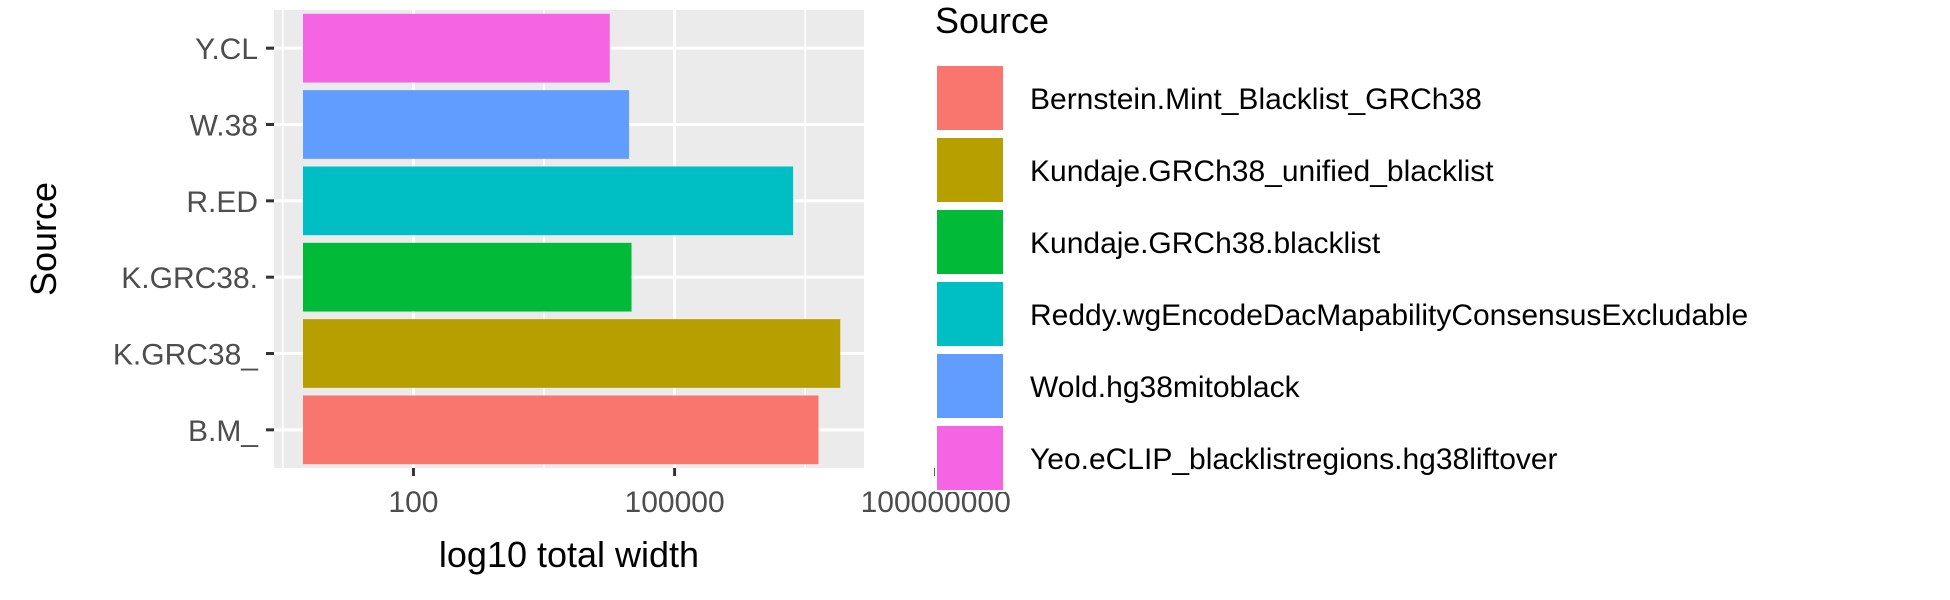 The height and width of the screenshot is (600, 1950). Describe the element at coordinates (223, 431) in the screenshot. I see `y-tick-label: B.M_` at that location.